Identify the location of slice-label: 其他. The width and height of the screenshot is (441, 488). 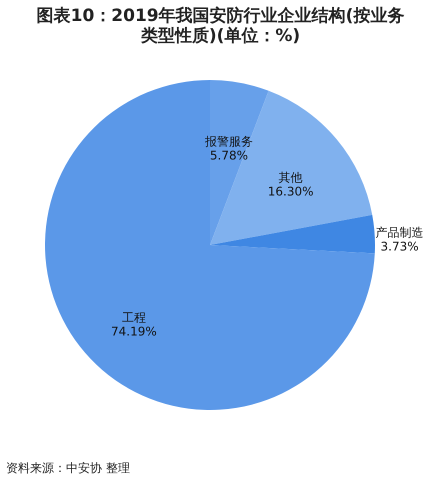
(290, 177).